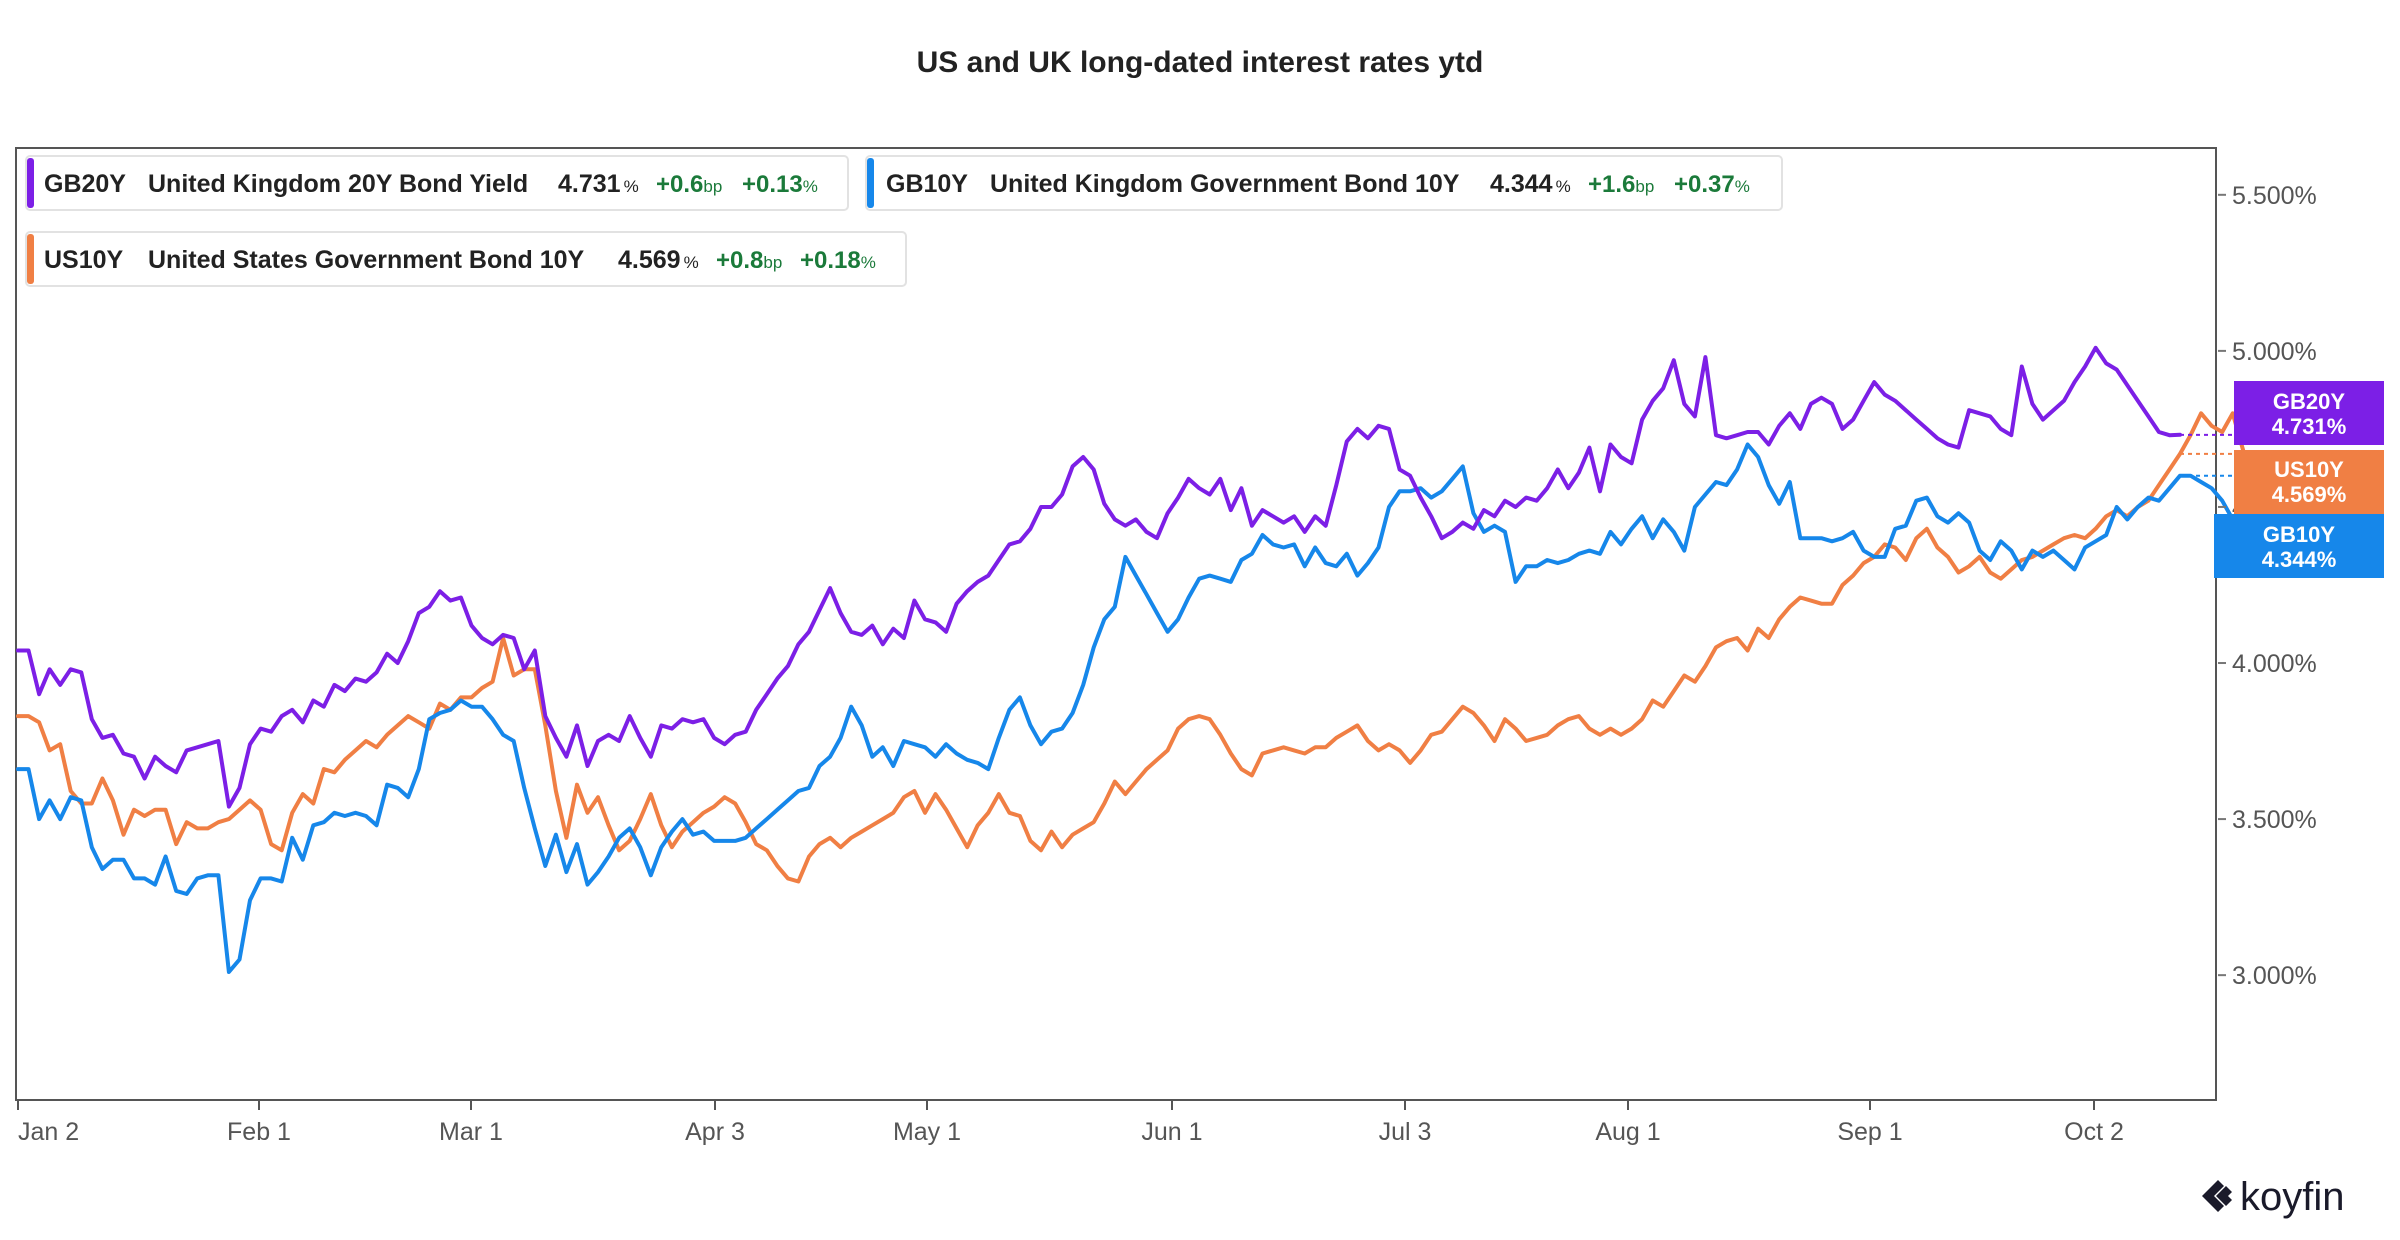 The height and width of the screenshot is (1240, 2400). Describe the element at coordinates (830, 260) in the screenshot. I see `legend-pct-change-us10y: +0.18` at that location.